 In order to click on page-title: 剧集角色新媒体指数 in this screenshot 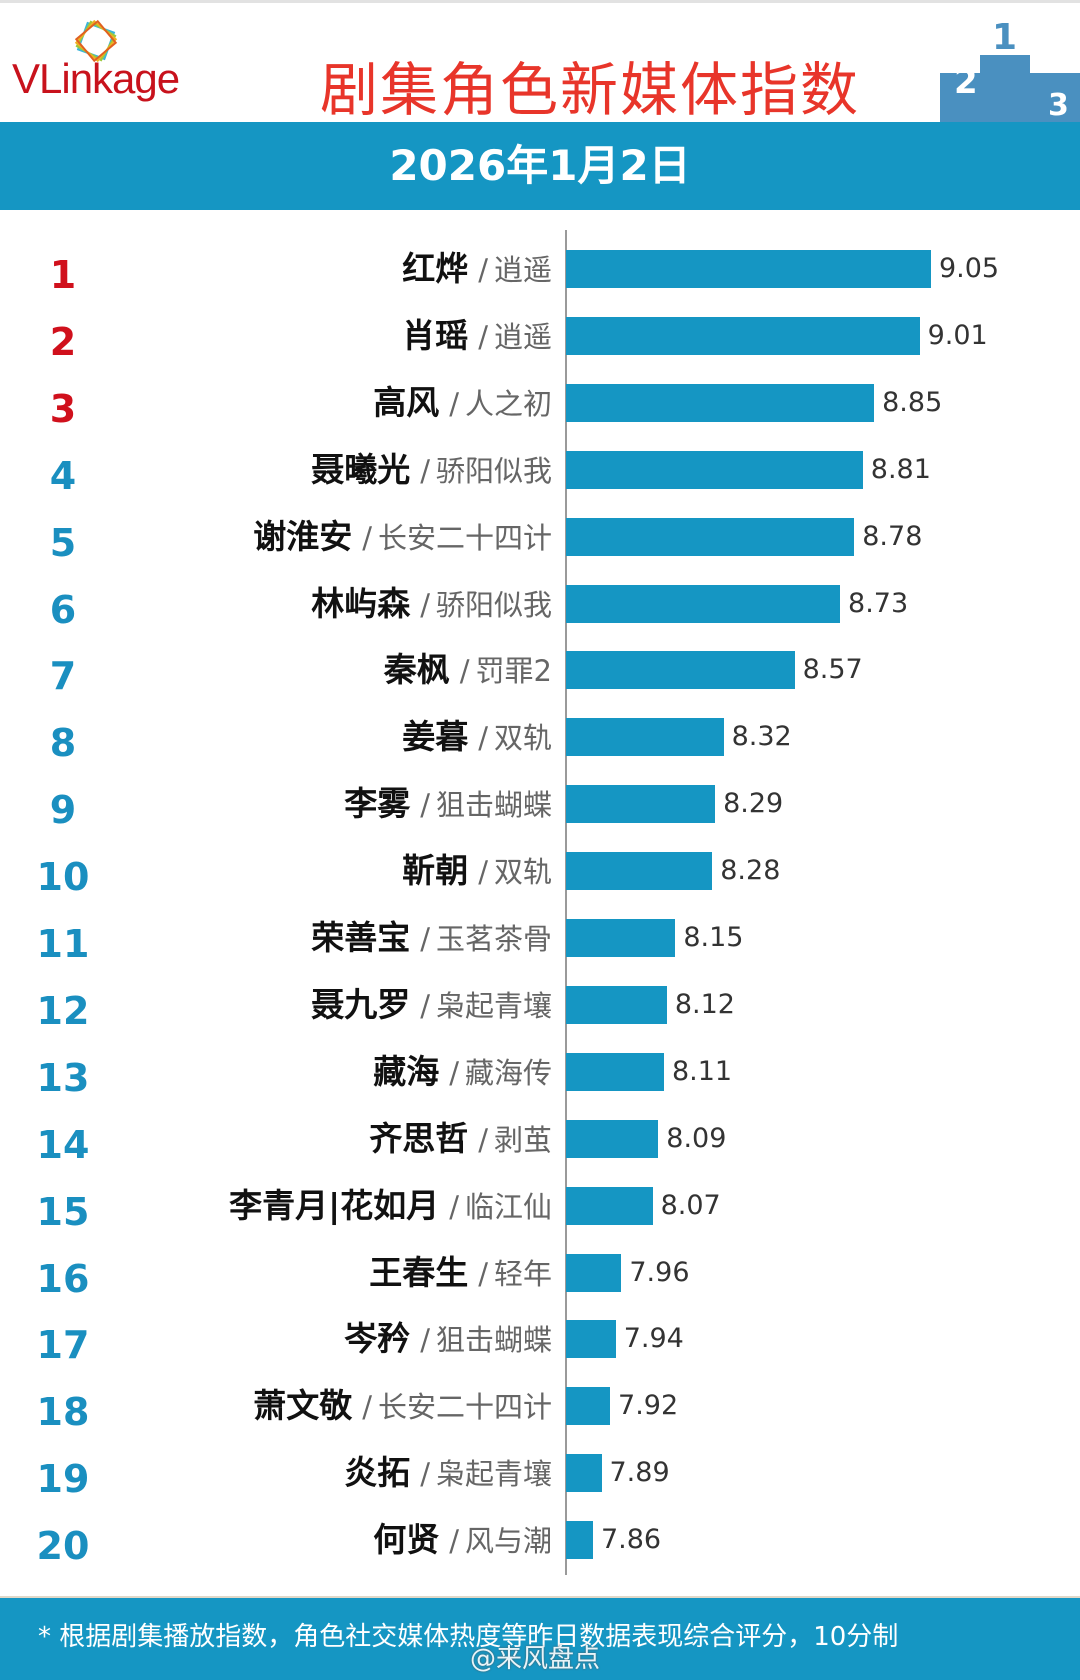, I will do `click(589, 90)`.